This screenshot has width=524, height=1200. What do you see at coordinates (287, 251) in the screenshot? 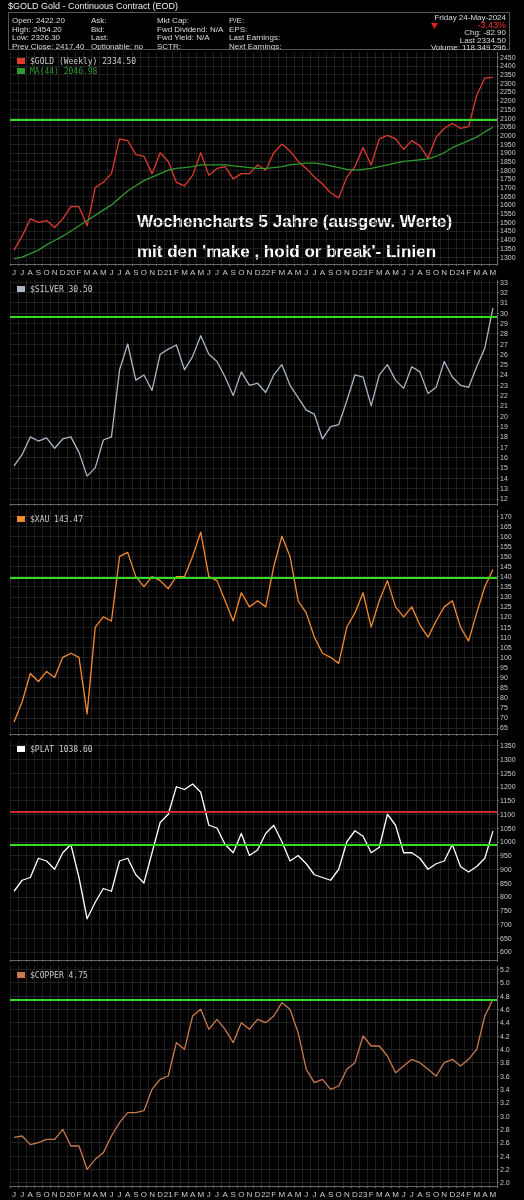
I see `annotation: mit den 'make , hold or break'- Linien` at bounding box center [287, 251].